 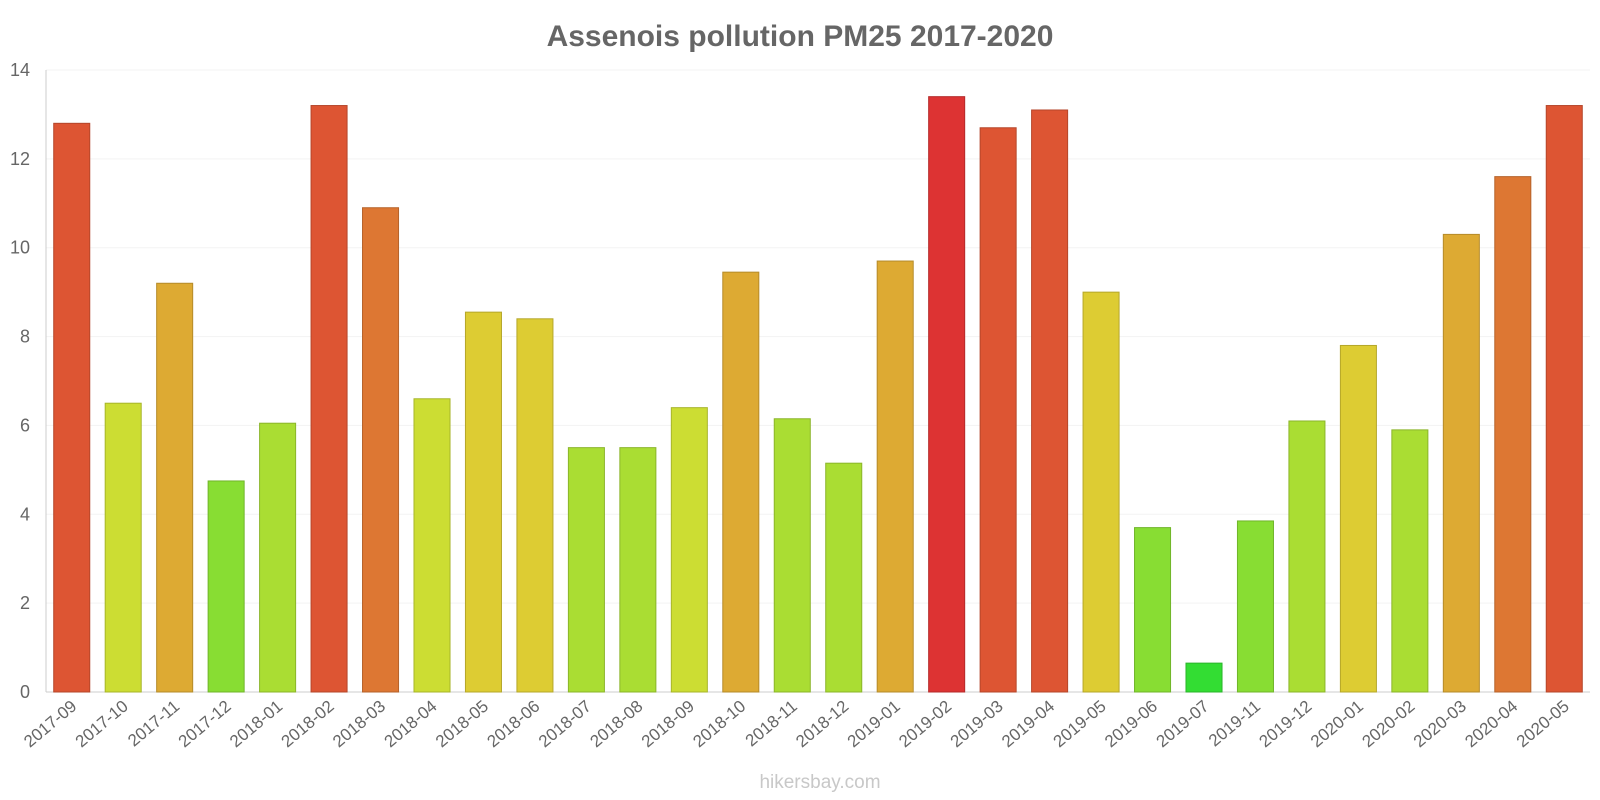 I want to click on y-tick-label: 4, so click(x=25, y=514).